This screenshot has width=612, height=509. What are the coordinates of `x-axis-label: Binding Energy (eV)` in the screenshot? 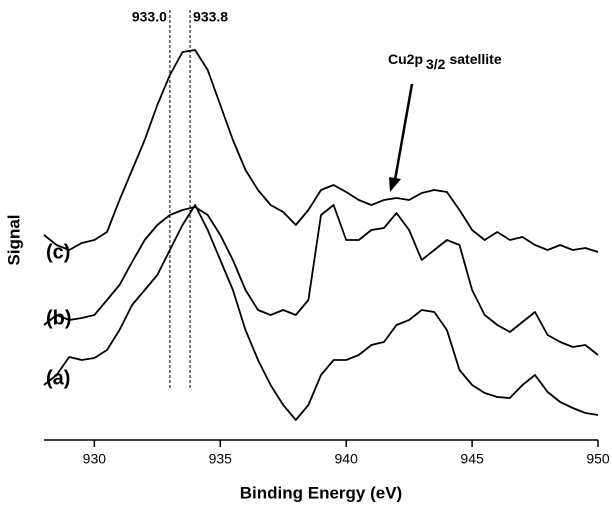 It's located at (321, 492).